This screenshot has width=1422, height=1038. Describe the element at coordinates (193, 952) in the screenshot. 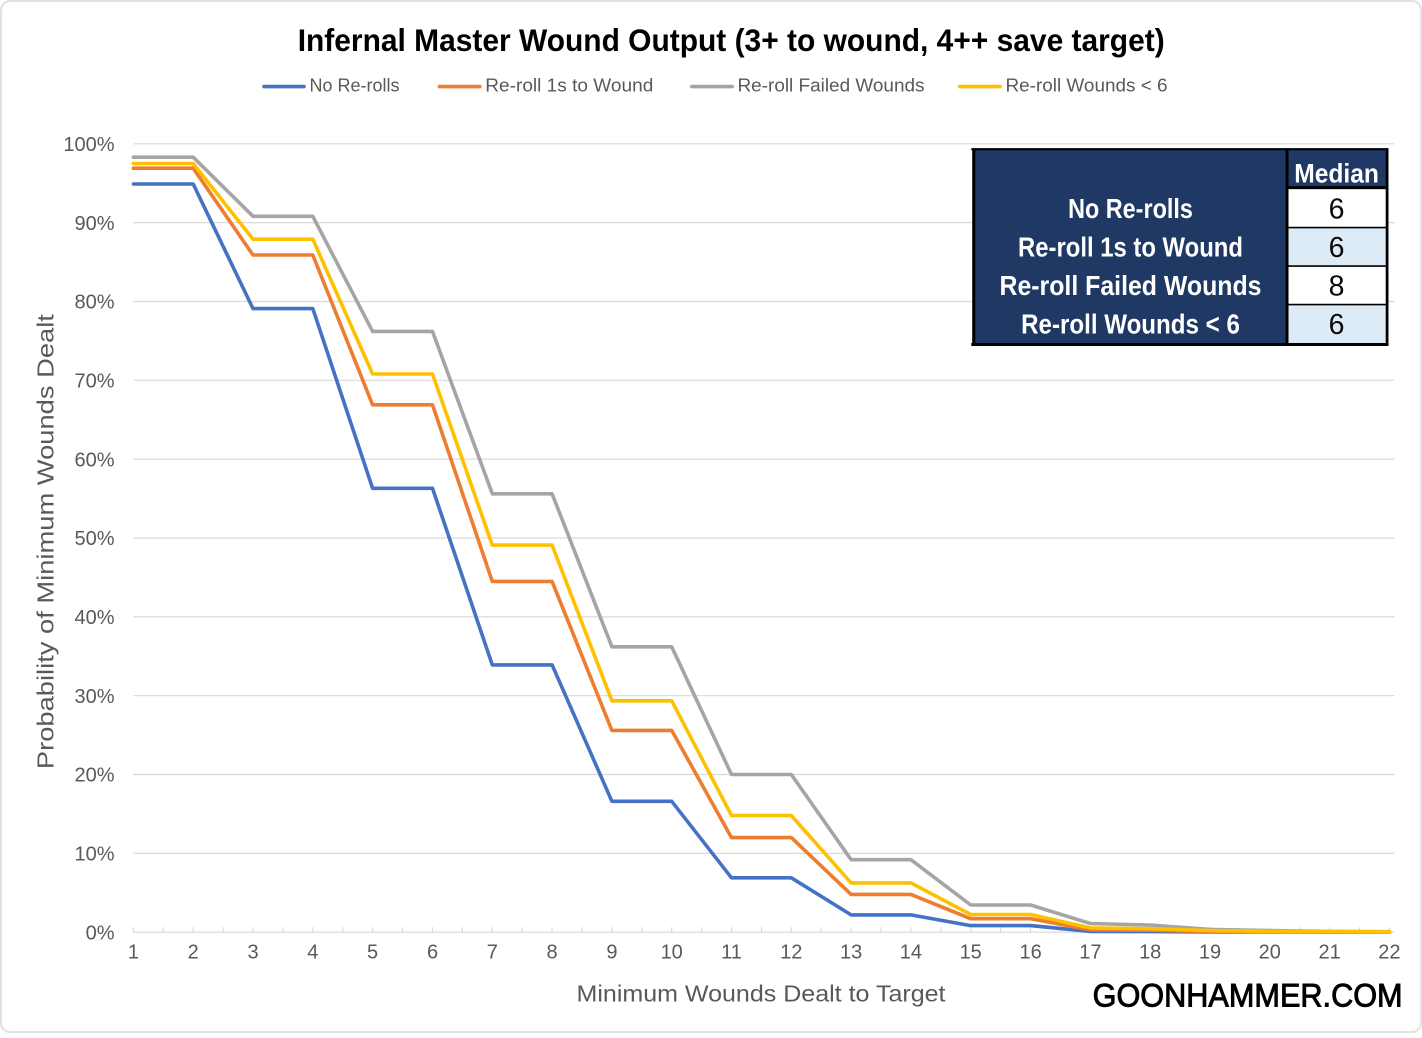

I see `svg-text: 2` at that location.